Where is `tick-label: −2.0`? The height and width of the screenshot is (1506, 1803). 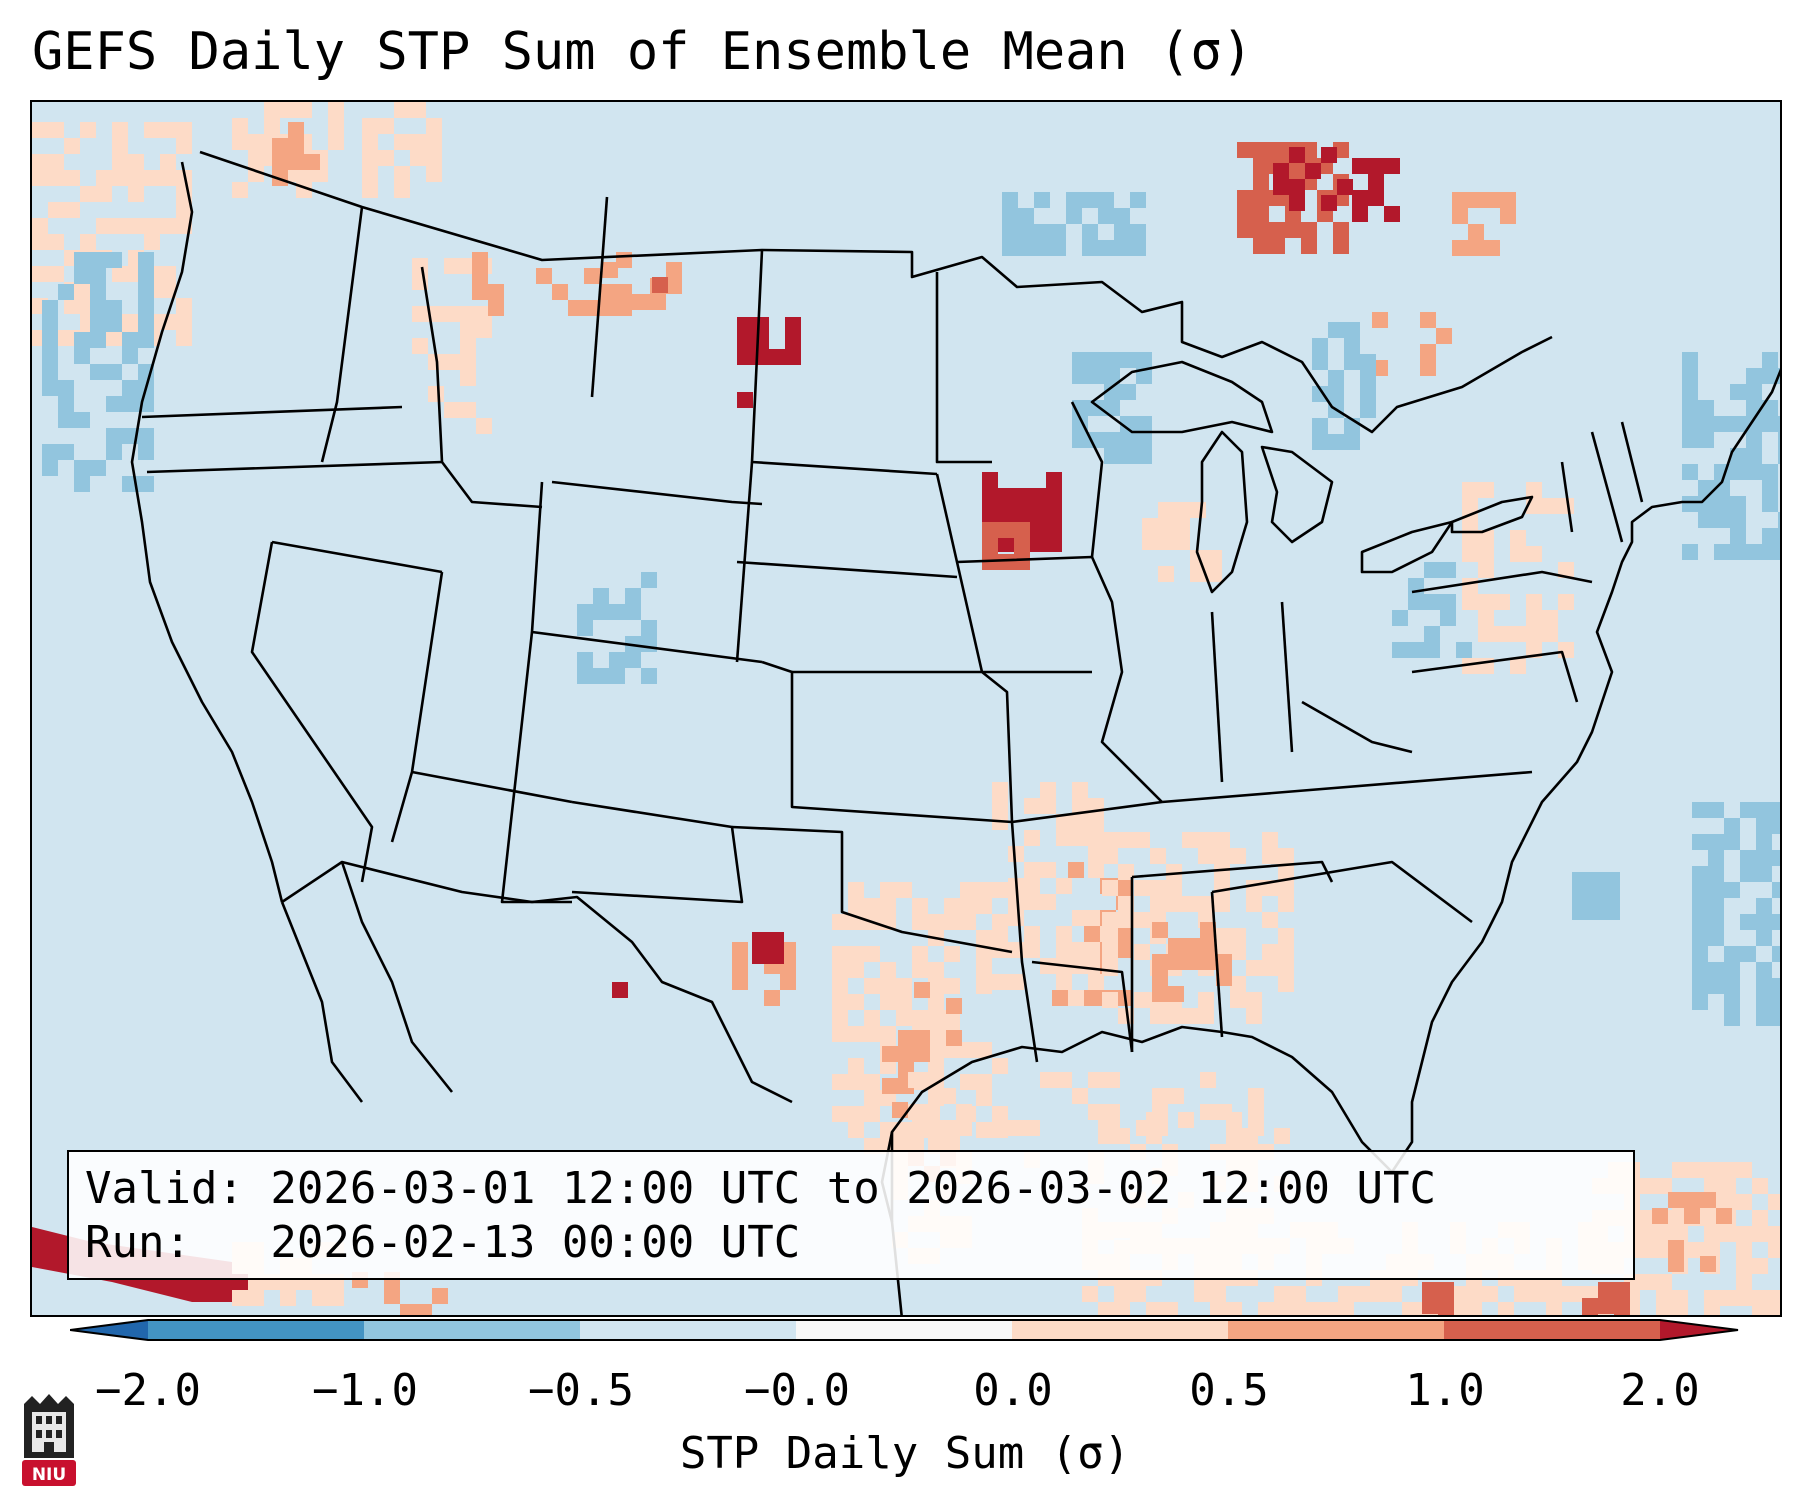 tick-label: −2.0 is located at coordinates (148, 1390).